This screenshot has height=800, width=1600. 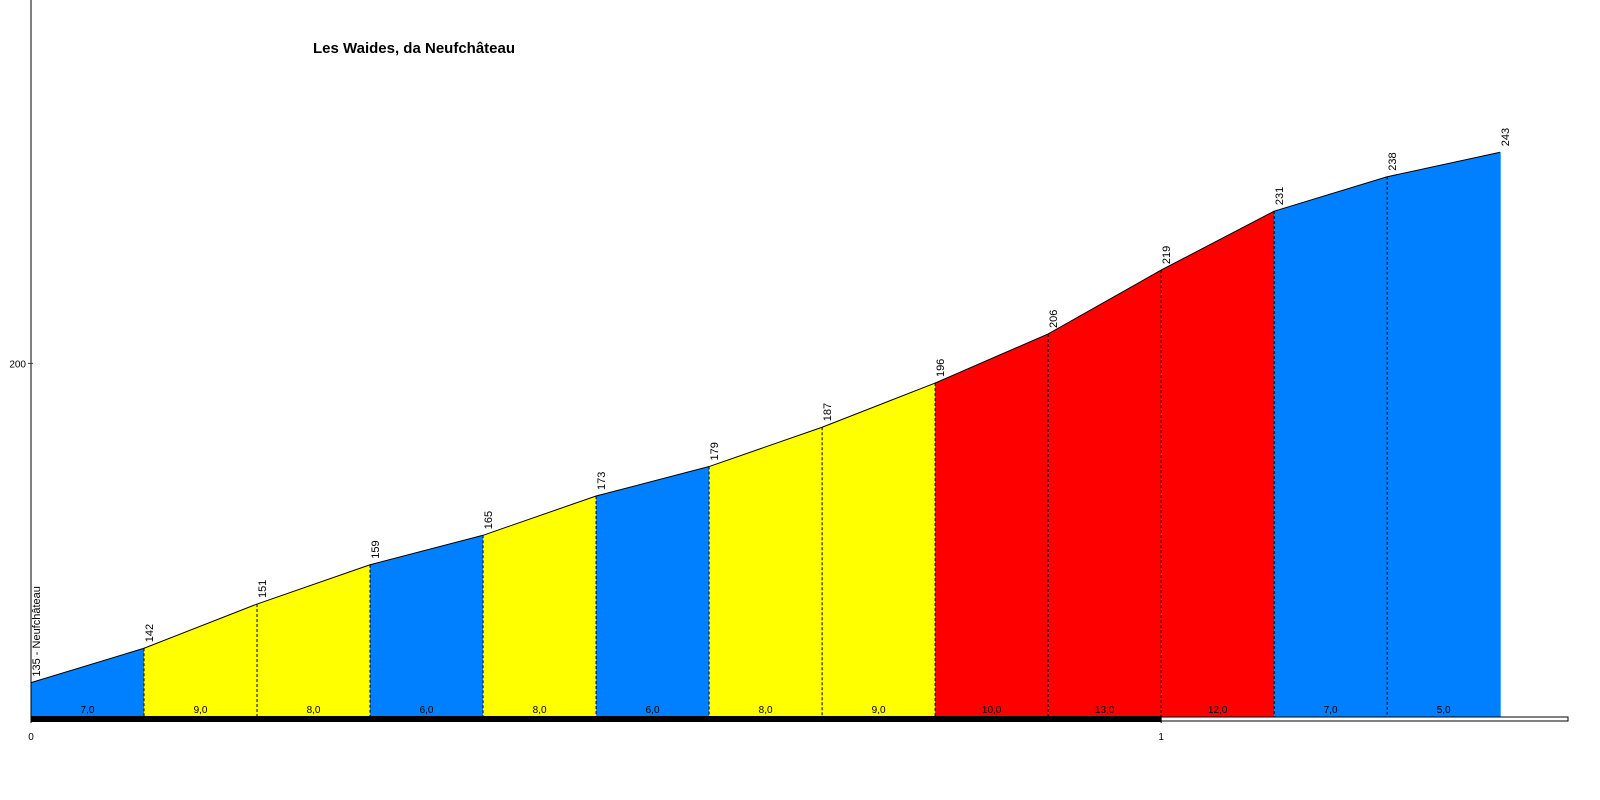 I want to click on elevation-label: 206, so click(x=1054, y=319).